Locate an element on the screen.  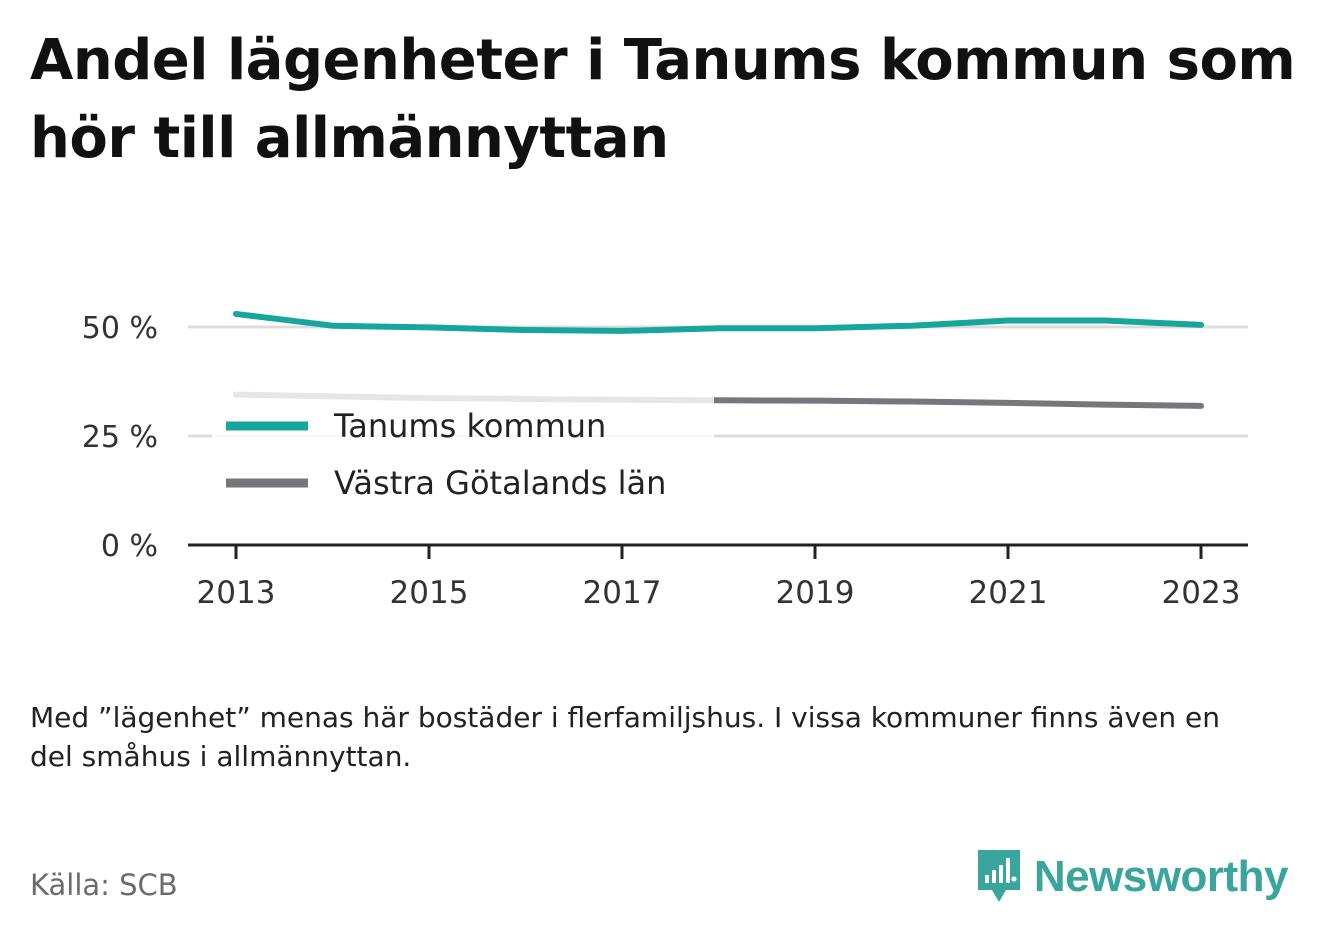
x-tick-label: 2017 is located at coordinates (622, 593).